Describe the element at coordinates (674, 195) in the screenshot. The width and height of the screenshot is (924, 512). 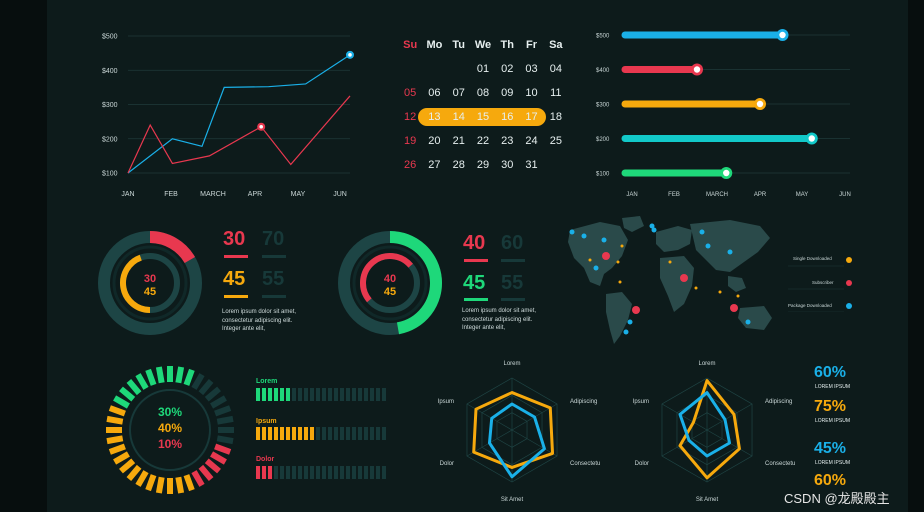
I see `x-tick-label: FEB` at that location.